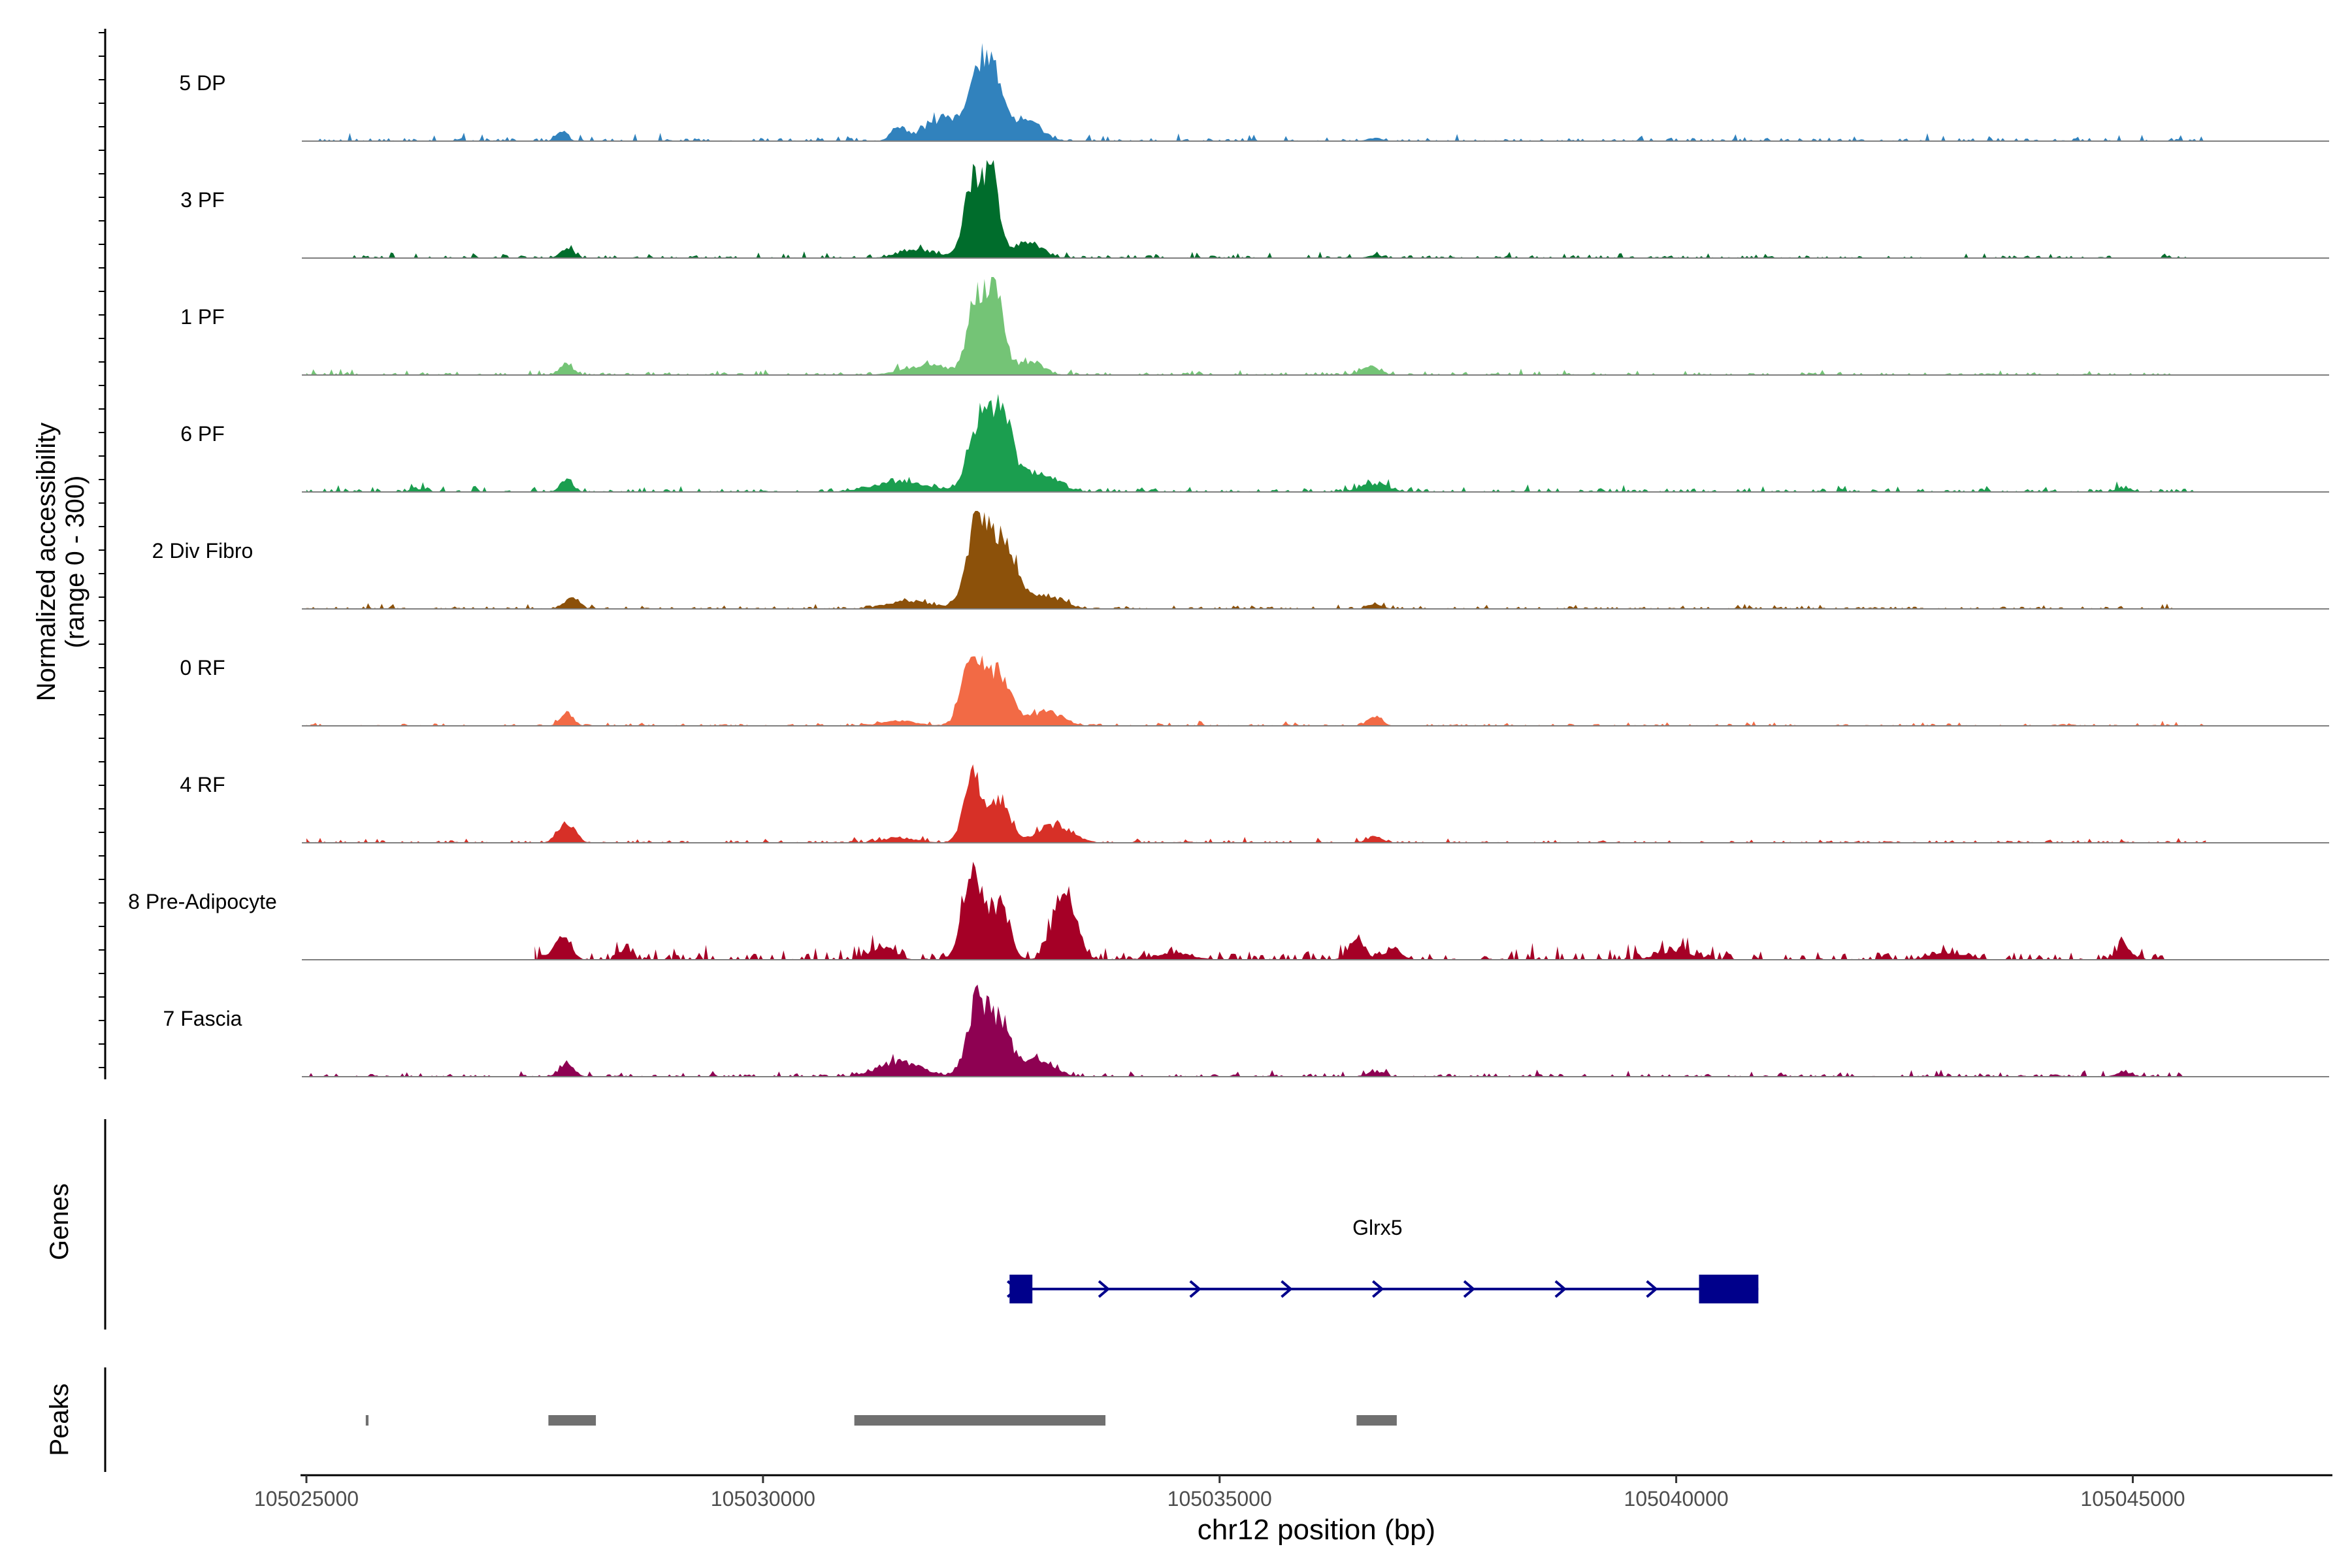 The width and height of the screenshot is (2352, 1568). Describe the element at coordinates (202, 200) in the screenshot. I see `track-label: 3 PF` at that location.